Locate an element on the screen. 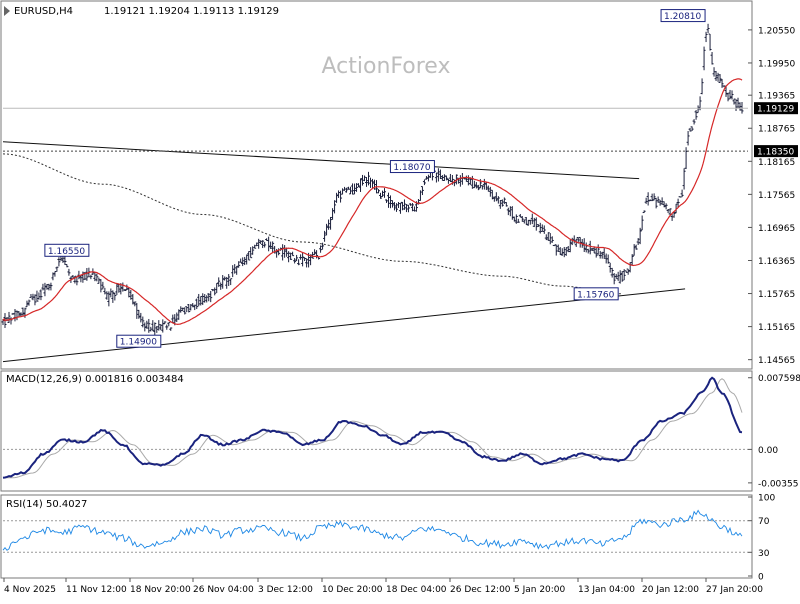  time-tick-label: 11 Nov 12:00 is located at coordinates (96, 590).